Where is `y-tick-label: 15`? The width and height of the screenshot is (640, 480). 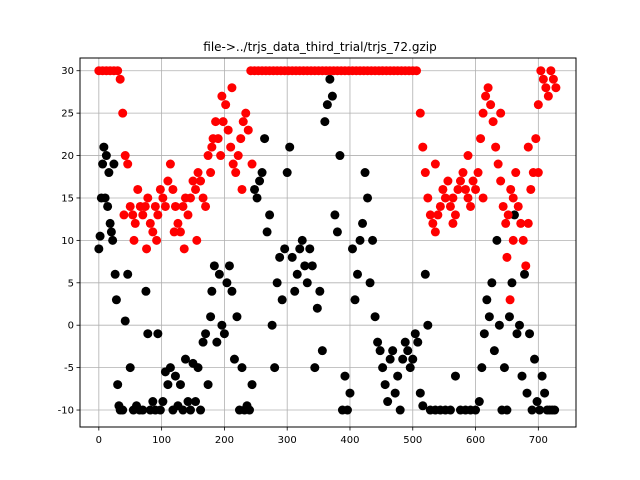 y-tick-label: 15 is located at coordinates (67, 198).